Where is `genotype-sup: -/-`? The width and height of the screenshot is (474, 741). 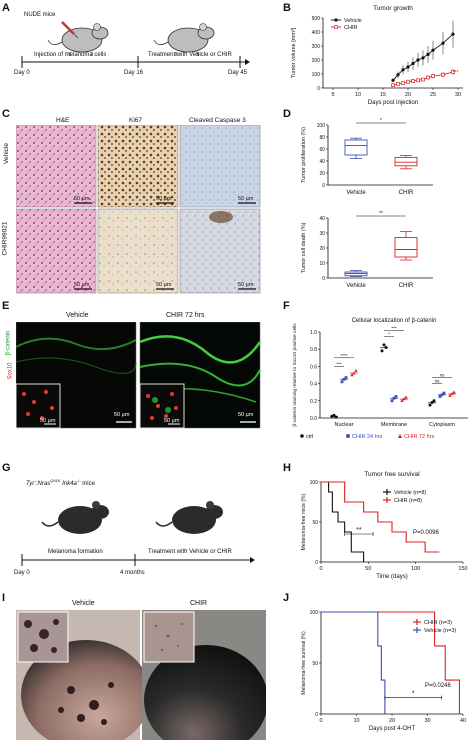 genotype-sup: -/- is located at coordinates (78, 480).